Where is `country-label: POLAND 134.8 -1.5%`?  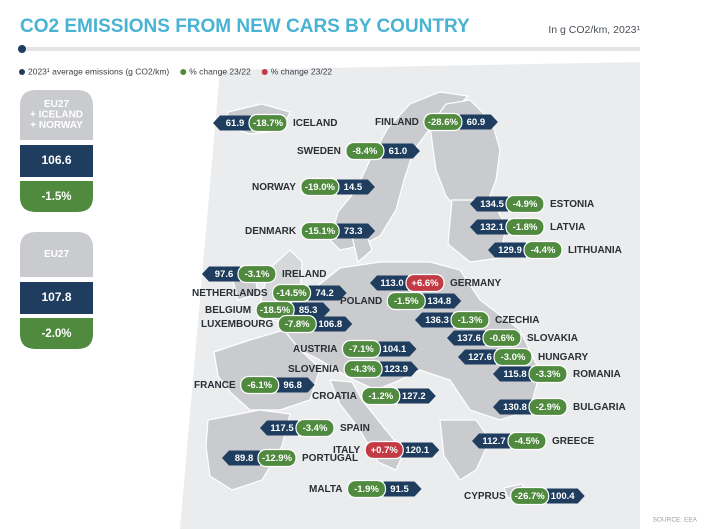
country-label: POLAND 134.8 -1.5% is located at coordinates (401, 301).